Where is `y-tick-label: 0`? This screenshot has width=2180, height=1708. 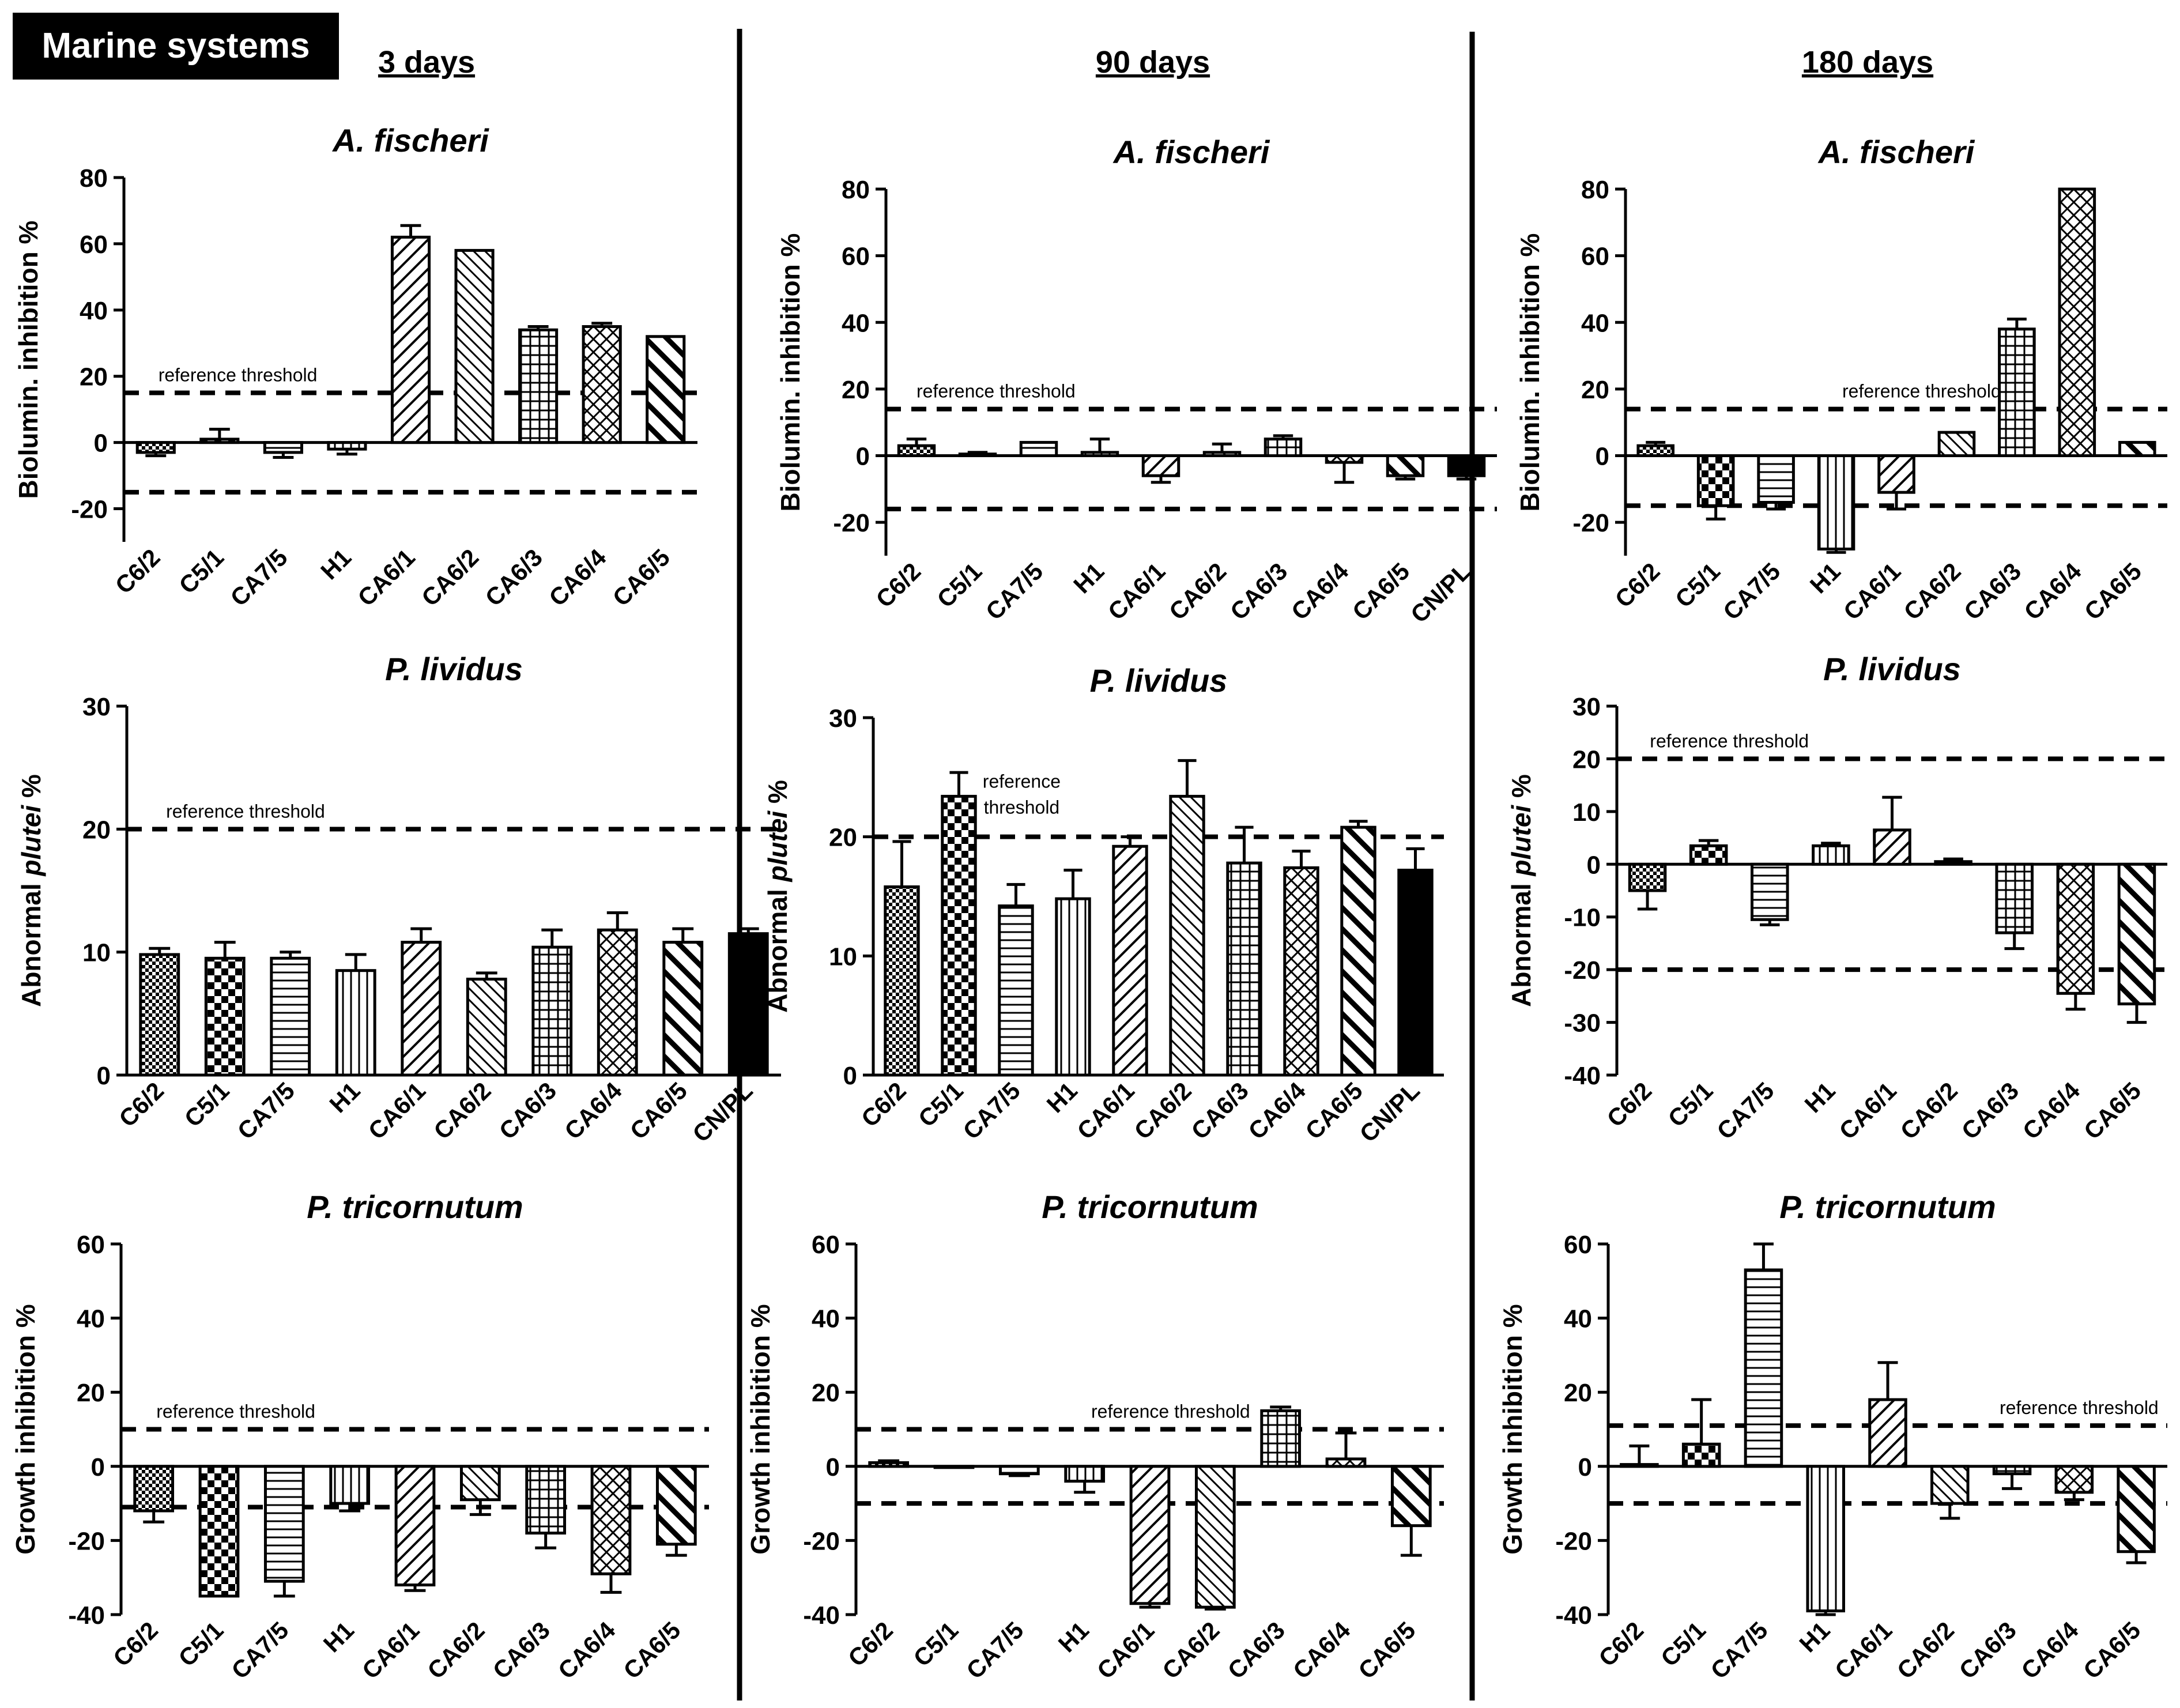 y-tick-label: 0 is located at coordinates (101, 443).